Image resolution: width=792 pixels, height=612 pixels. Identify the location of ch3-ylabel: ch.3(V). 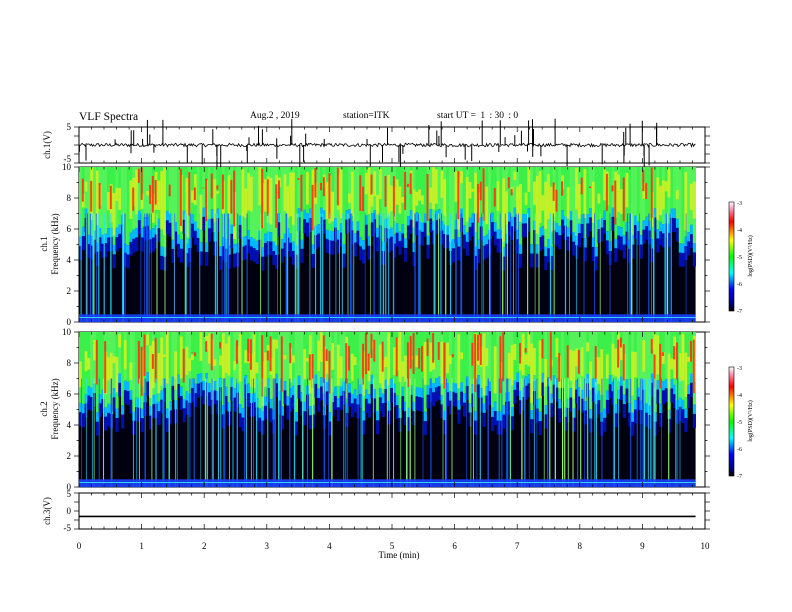
(47, 511).